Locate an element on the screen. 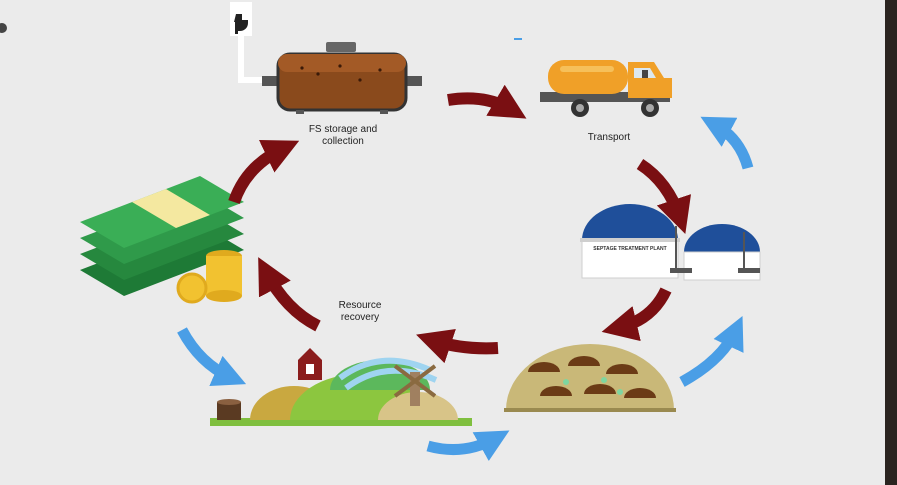  blue-arrow-compost-up is located at coordinates (711, 351).